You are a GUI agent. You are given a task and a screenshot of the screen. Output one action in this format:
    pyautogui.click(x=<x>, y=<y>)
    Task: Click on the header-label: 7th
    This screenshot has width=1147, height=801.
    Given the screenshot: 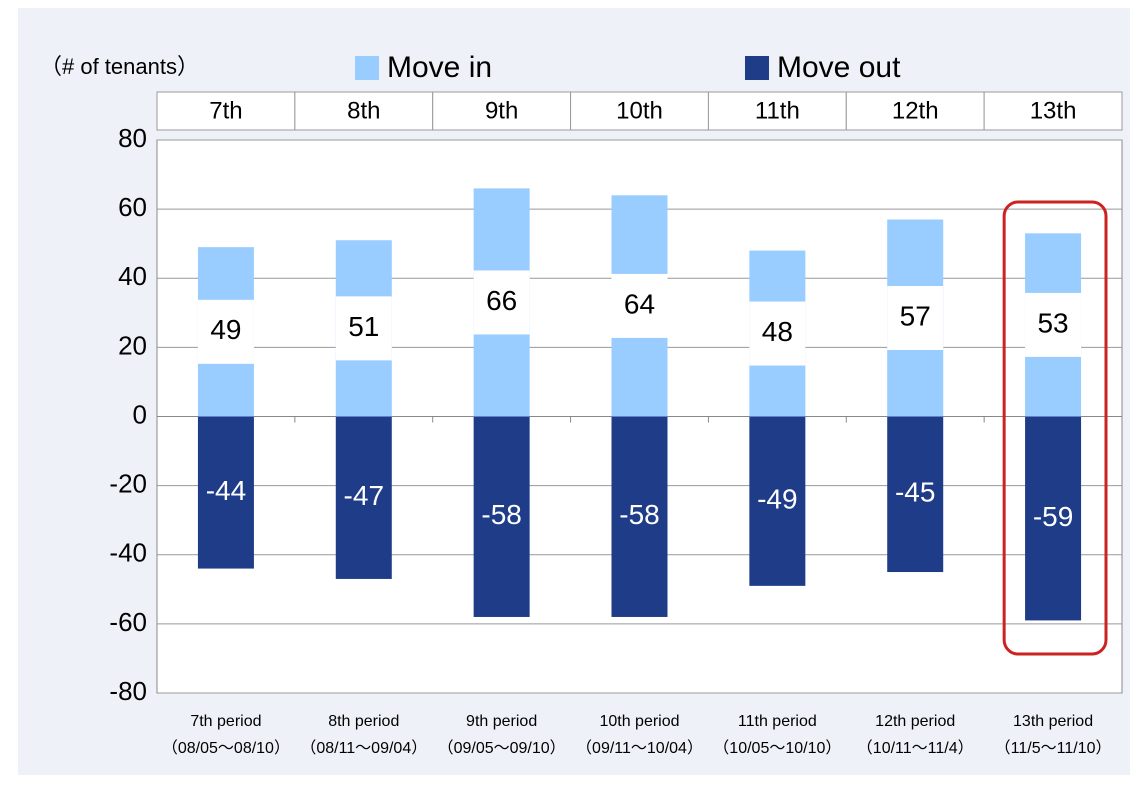 What is the action you would take?
    pyautogui.click(x=225, y=110)
    